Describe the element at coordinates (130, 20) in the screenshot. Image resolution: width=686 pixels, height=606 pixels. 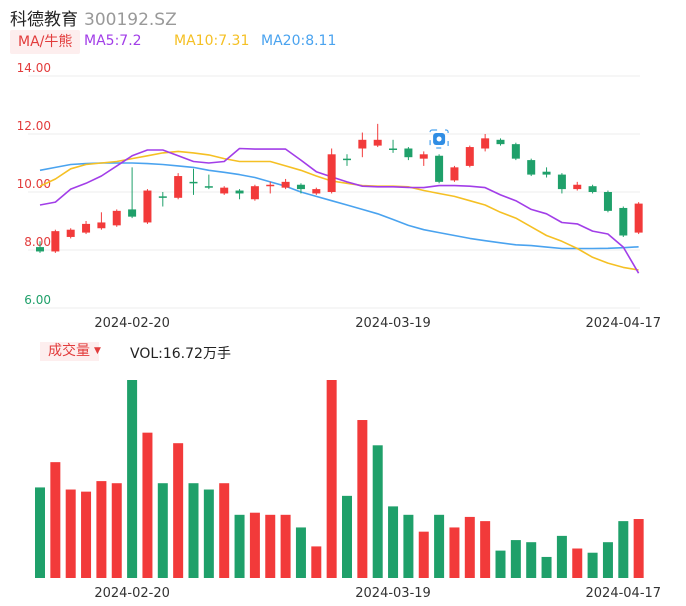
I see `stock-code: 300192.SZ` at that location.